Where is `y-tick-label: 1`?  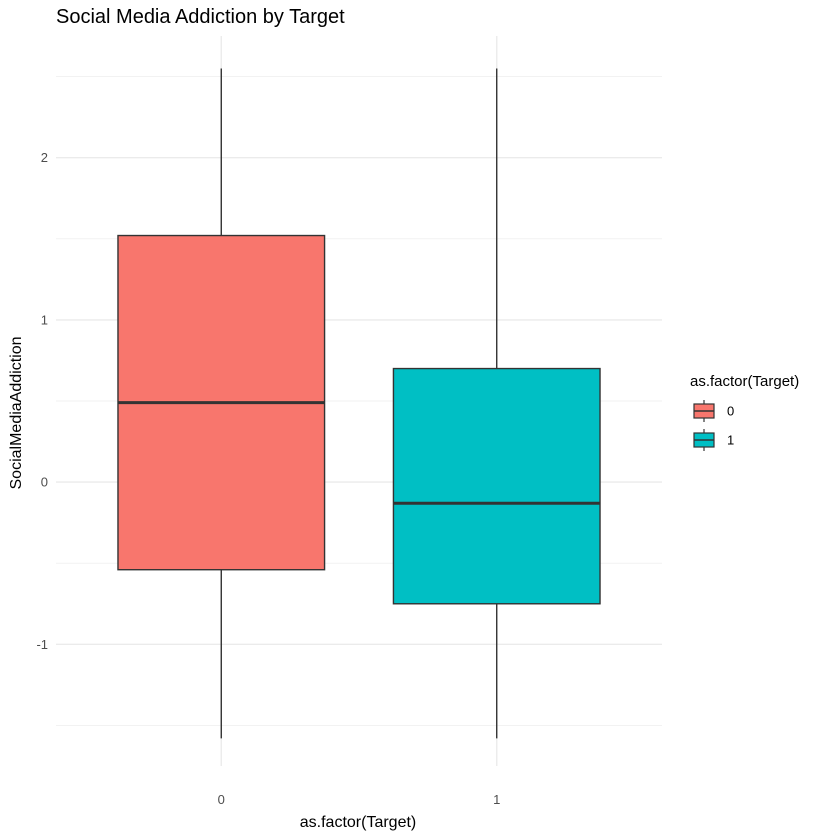 y-tick-label: 1 is located at coordinates (44, 319).